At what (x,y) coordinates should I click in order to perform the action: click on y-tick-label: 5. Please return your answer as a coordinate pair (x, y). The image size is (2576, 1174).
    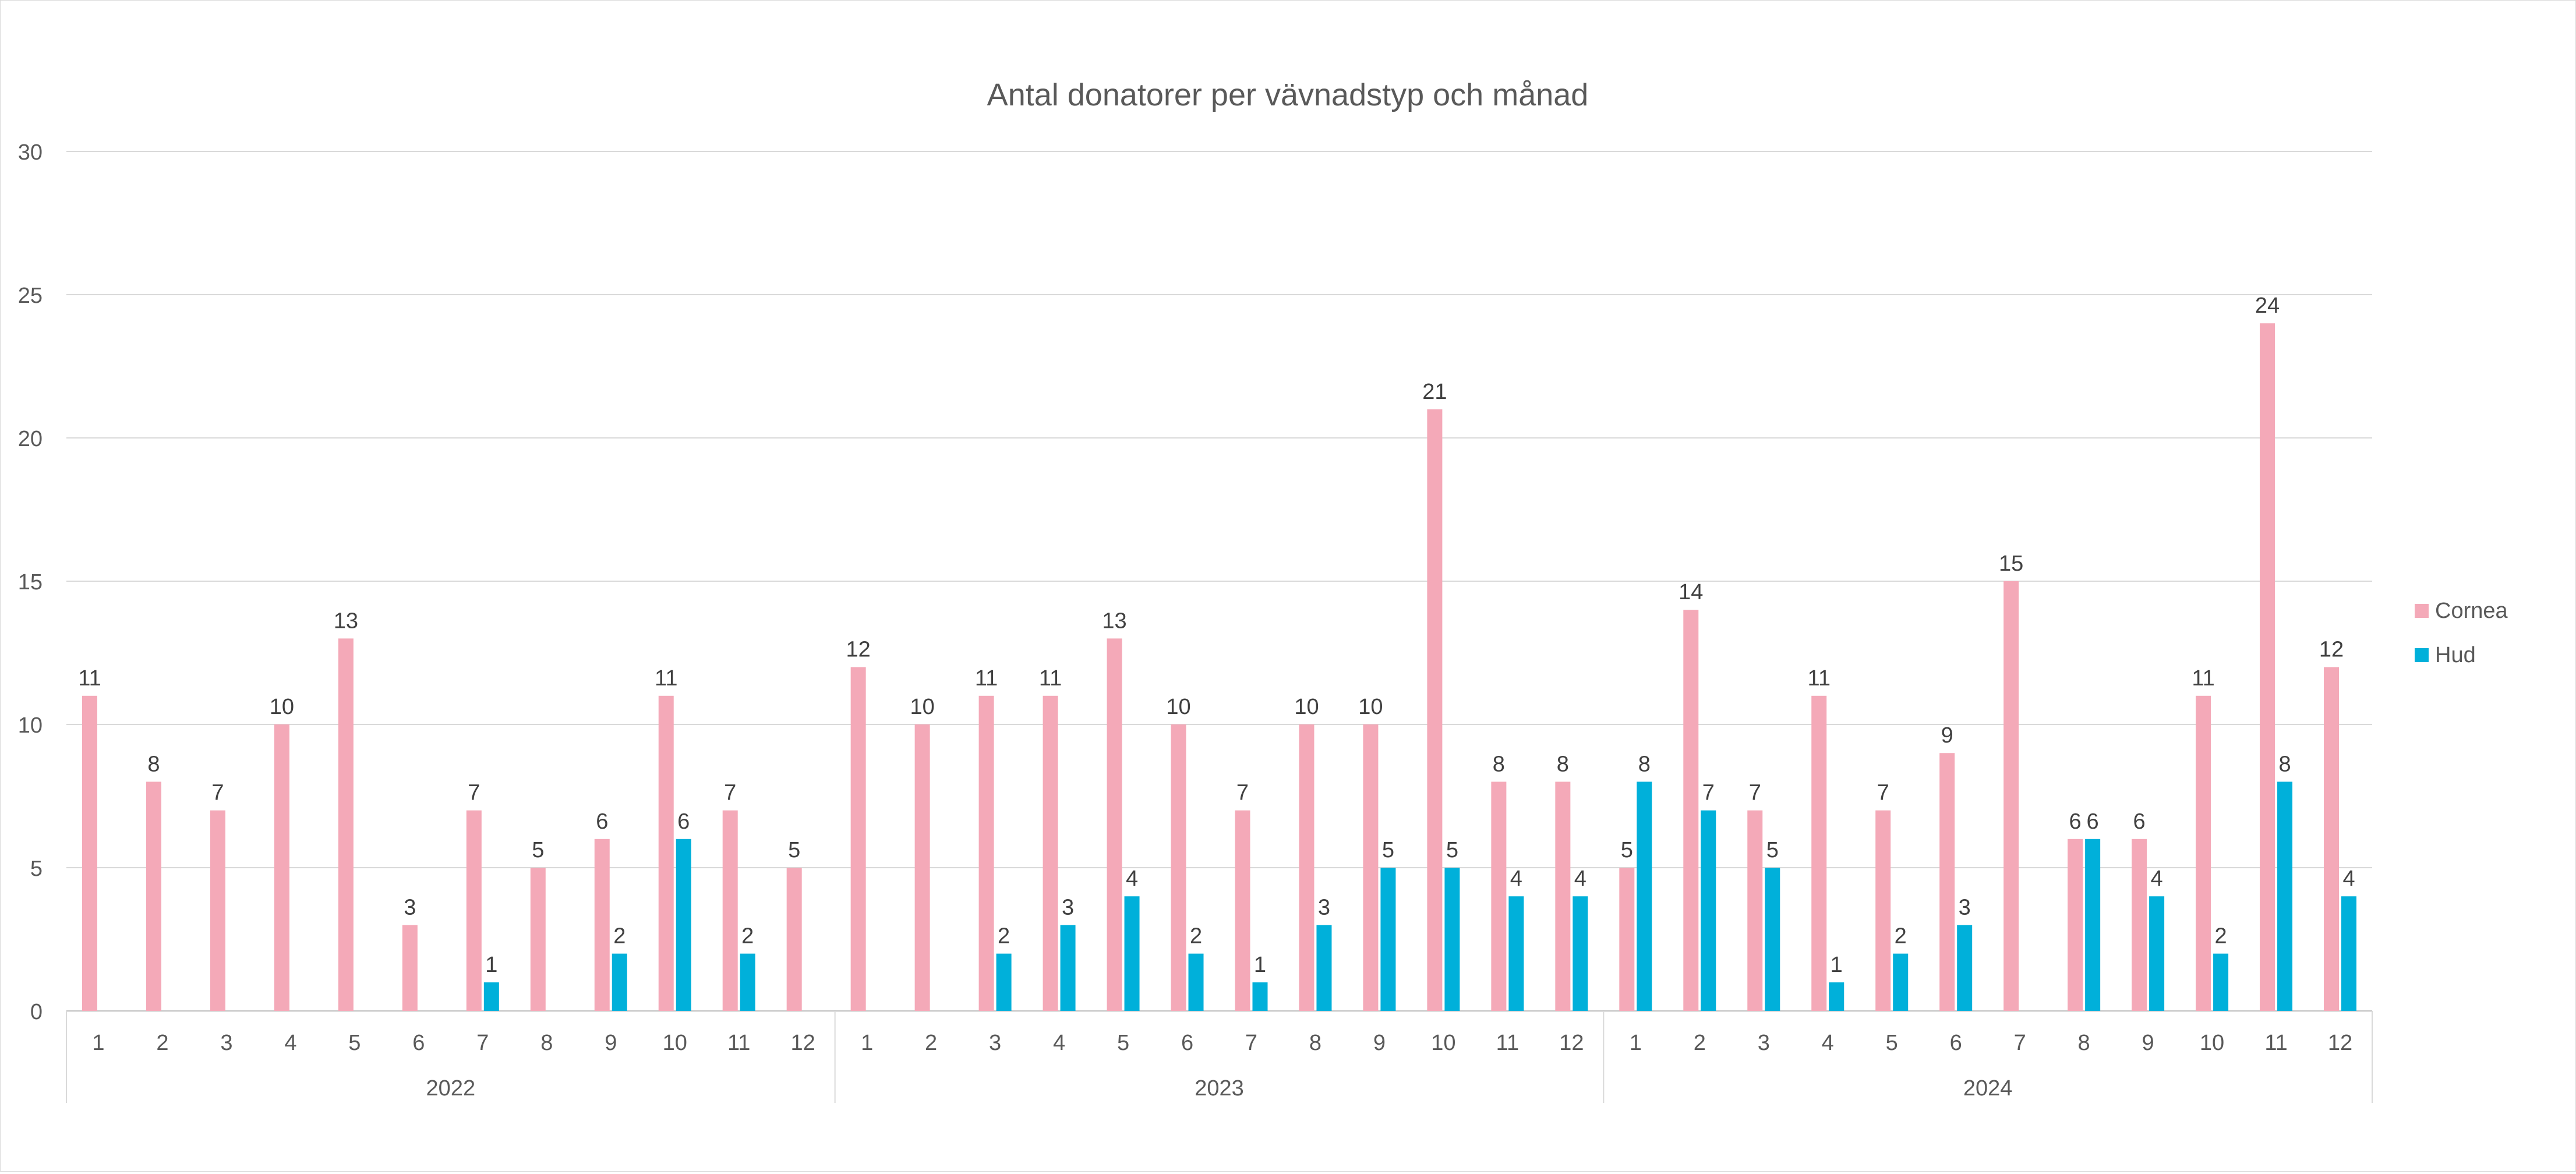
    Looking at the image, I should click on (36, 869).